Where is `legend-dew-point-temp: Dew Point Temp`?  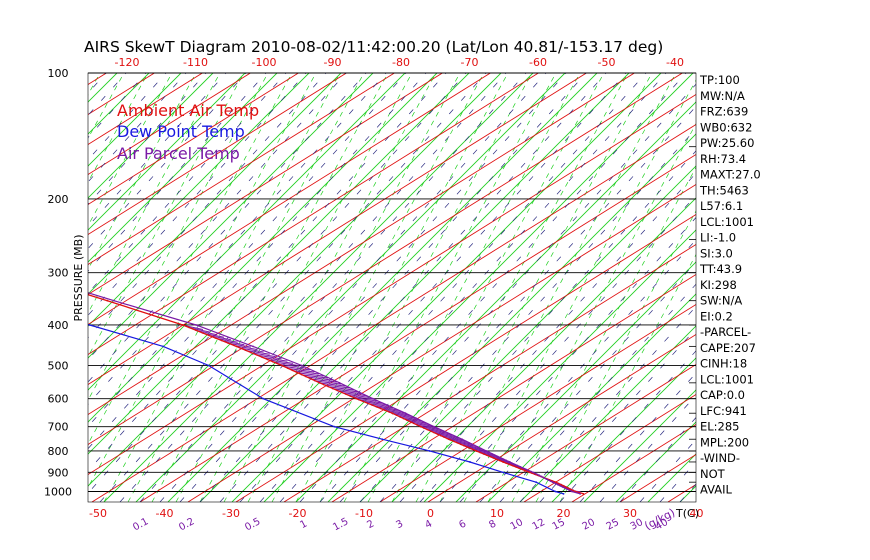 legend-dew-point-temp: Dew Point Temp is located at coordinates (181, 131).